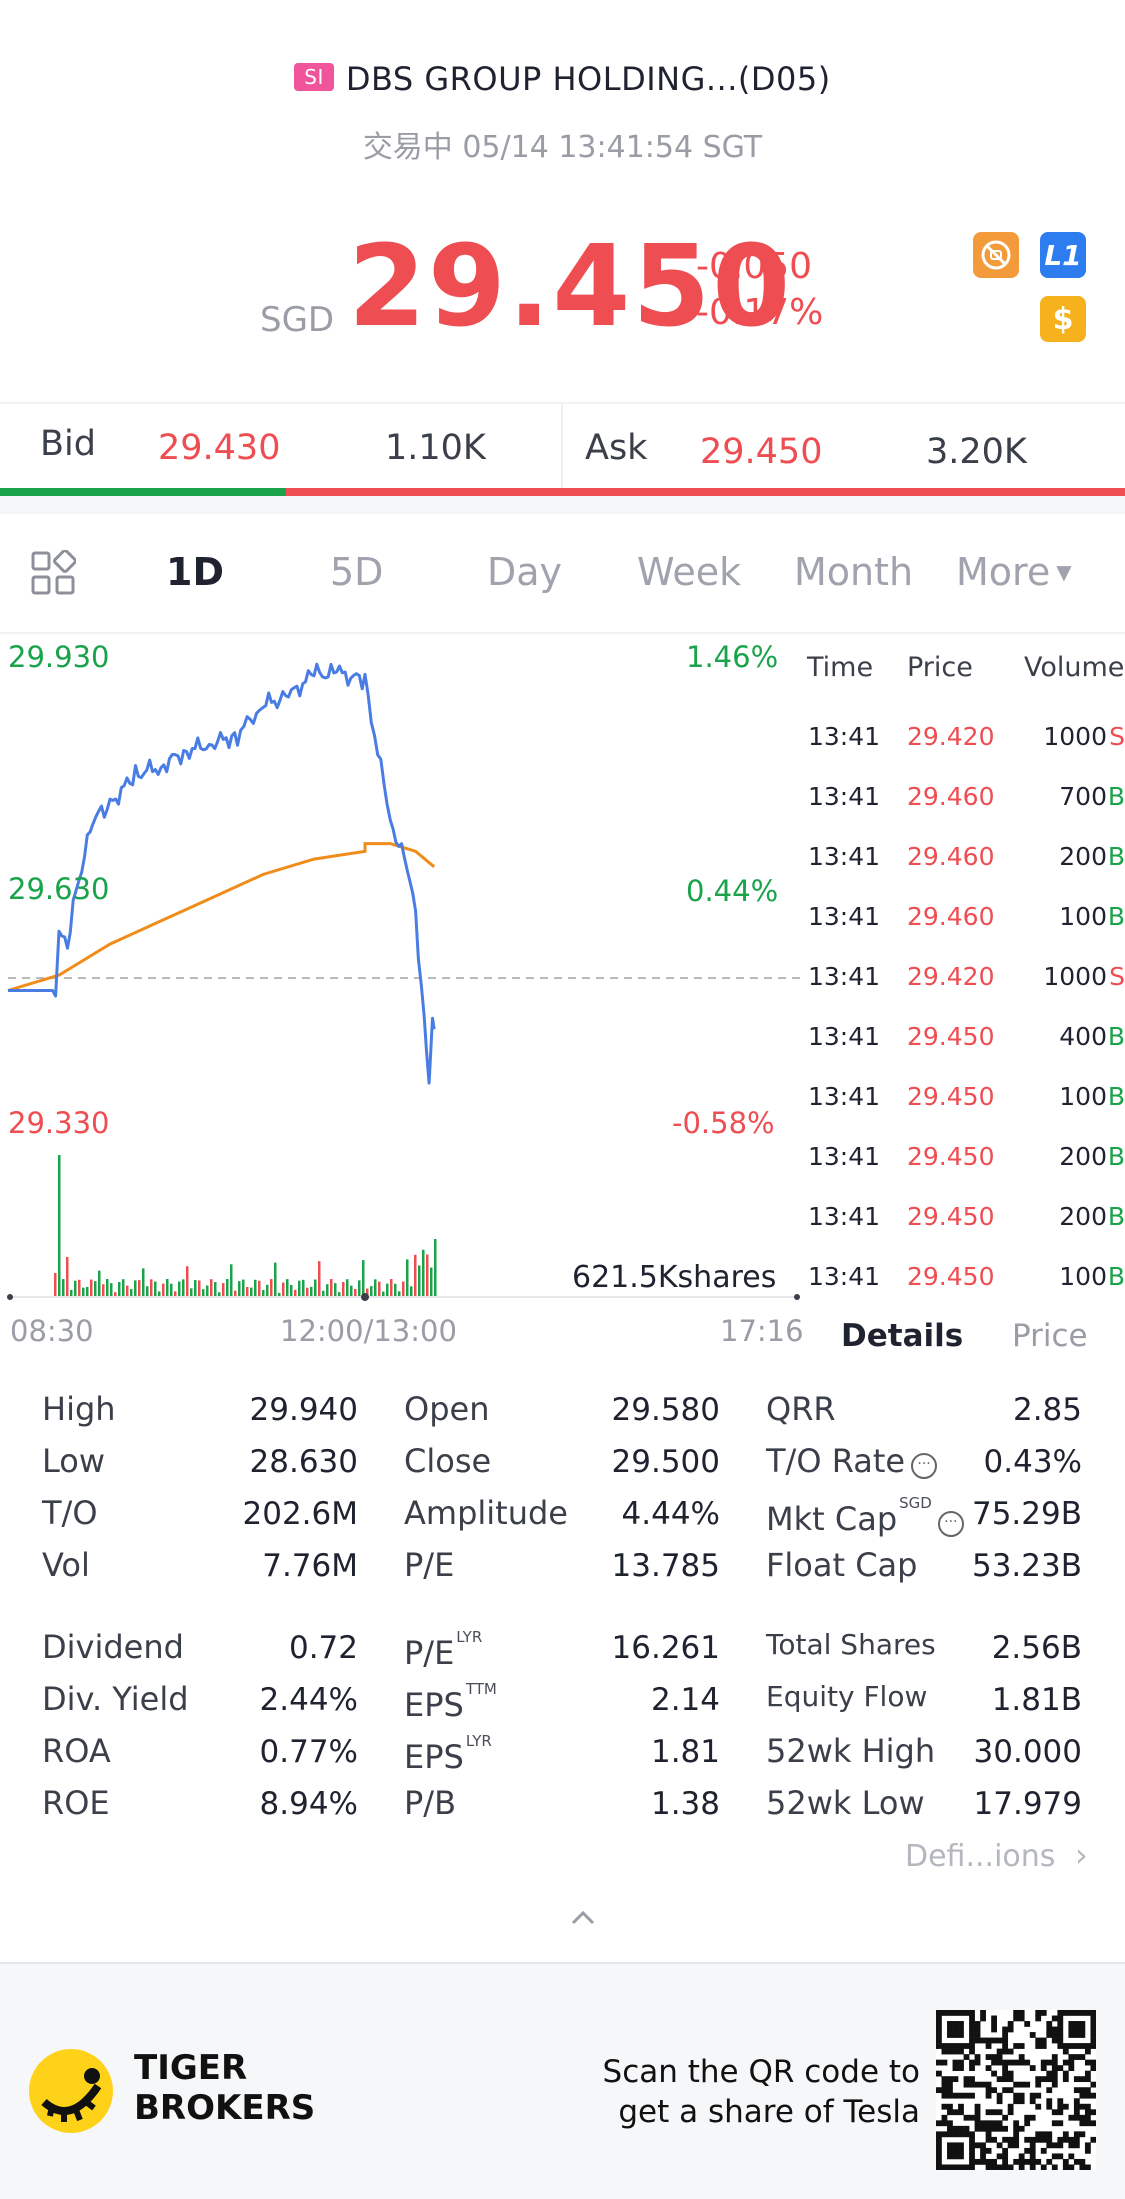 Image resolution: width=1125 pixels, height=2199 pixels. Describe the element at coordinates (670, 1514) in the screenshot. I see `stat-value: 4.44%` at that location.